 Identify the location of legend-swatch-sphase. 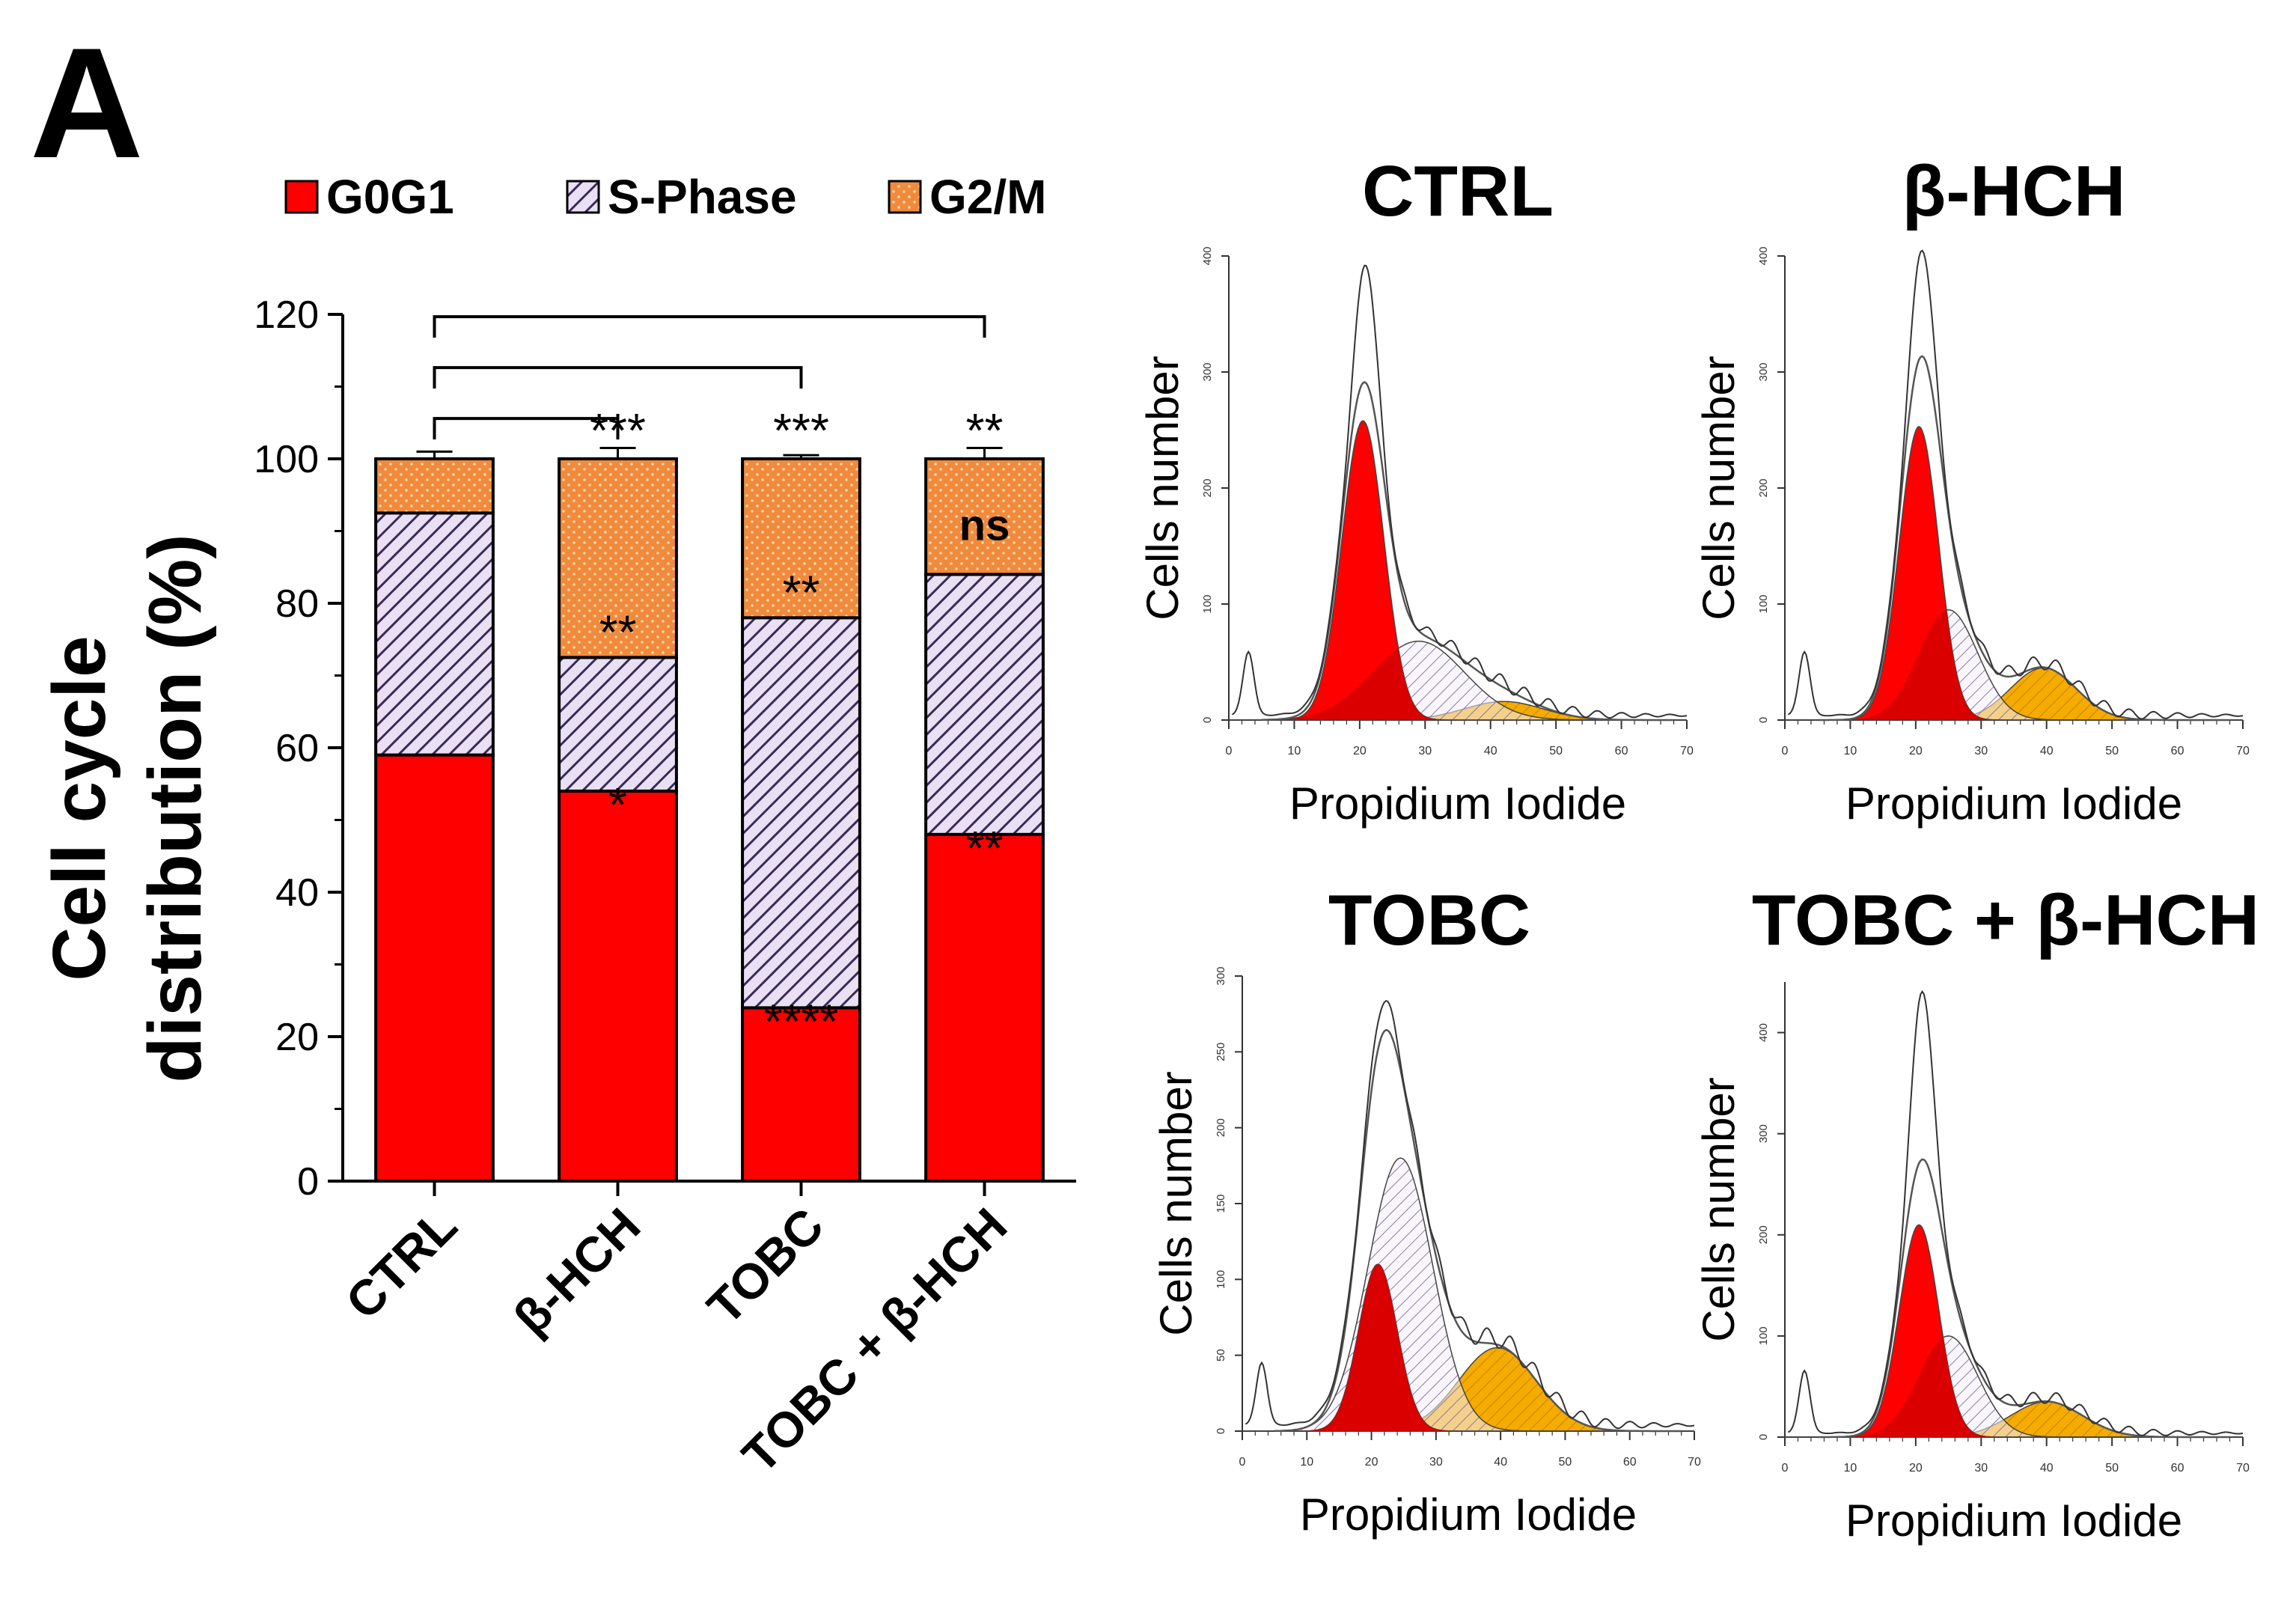
(583, 197).